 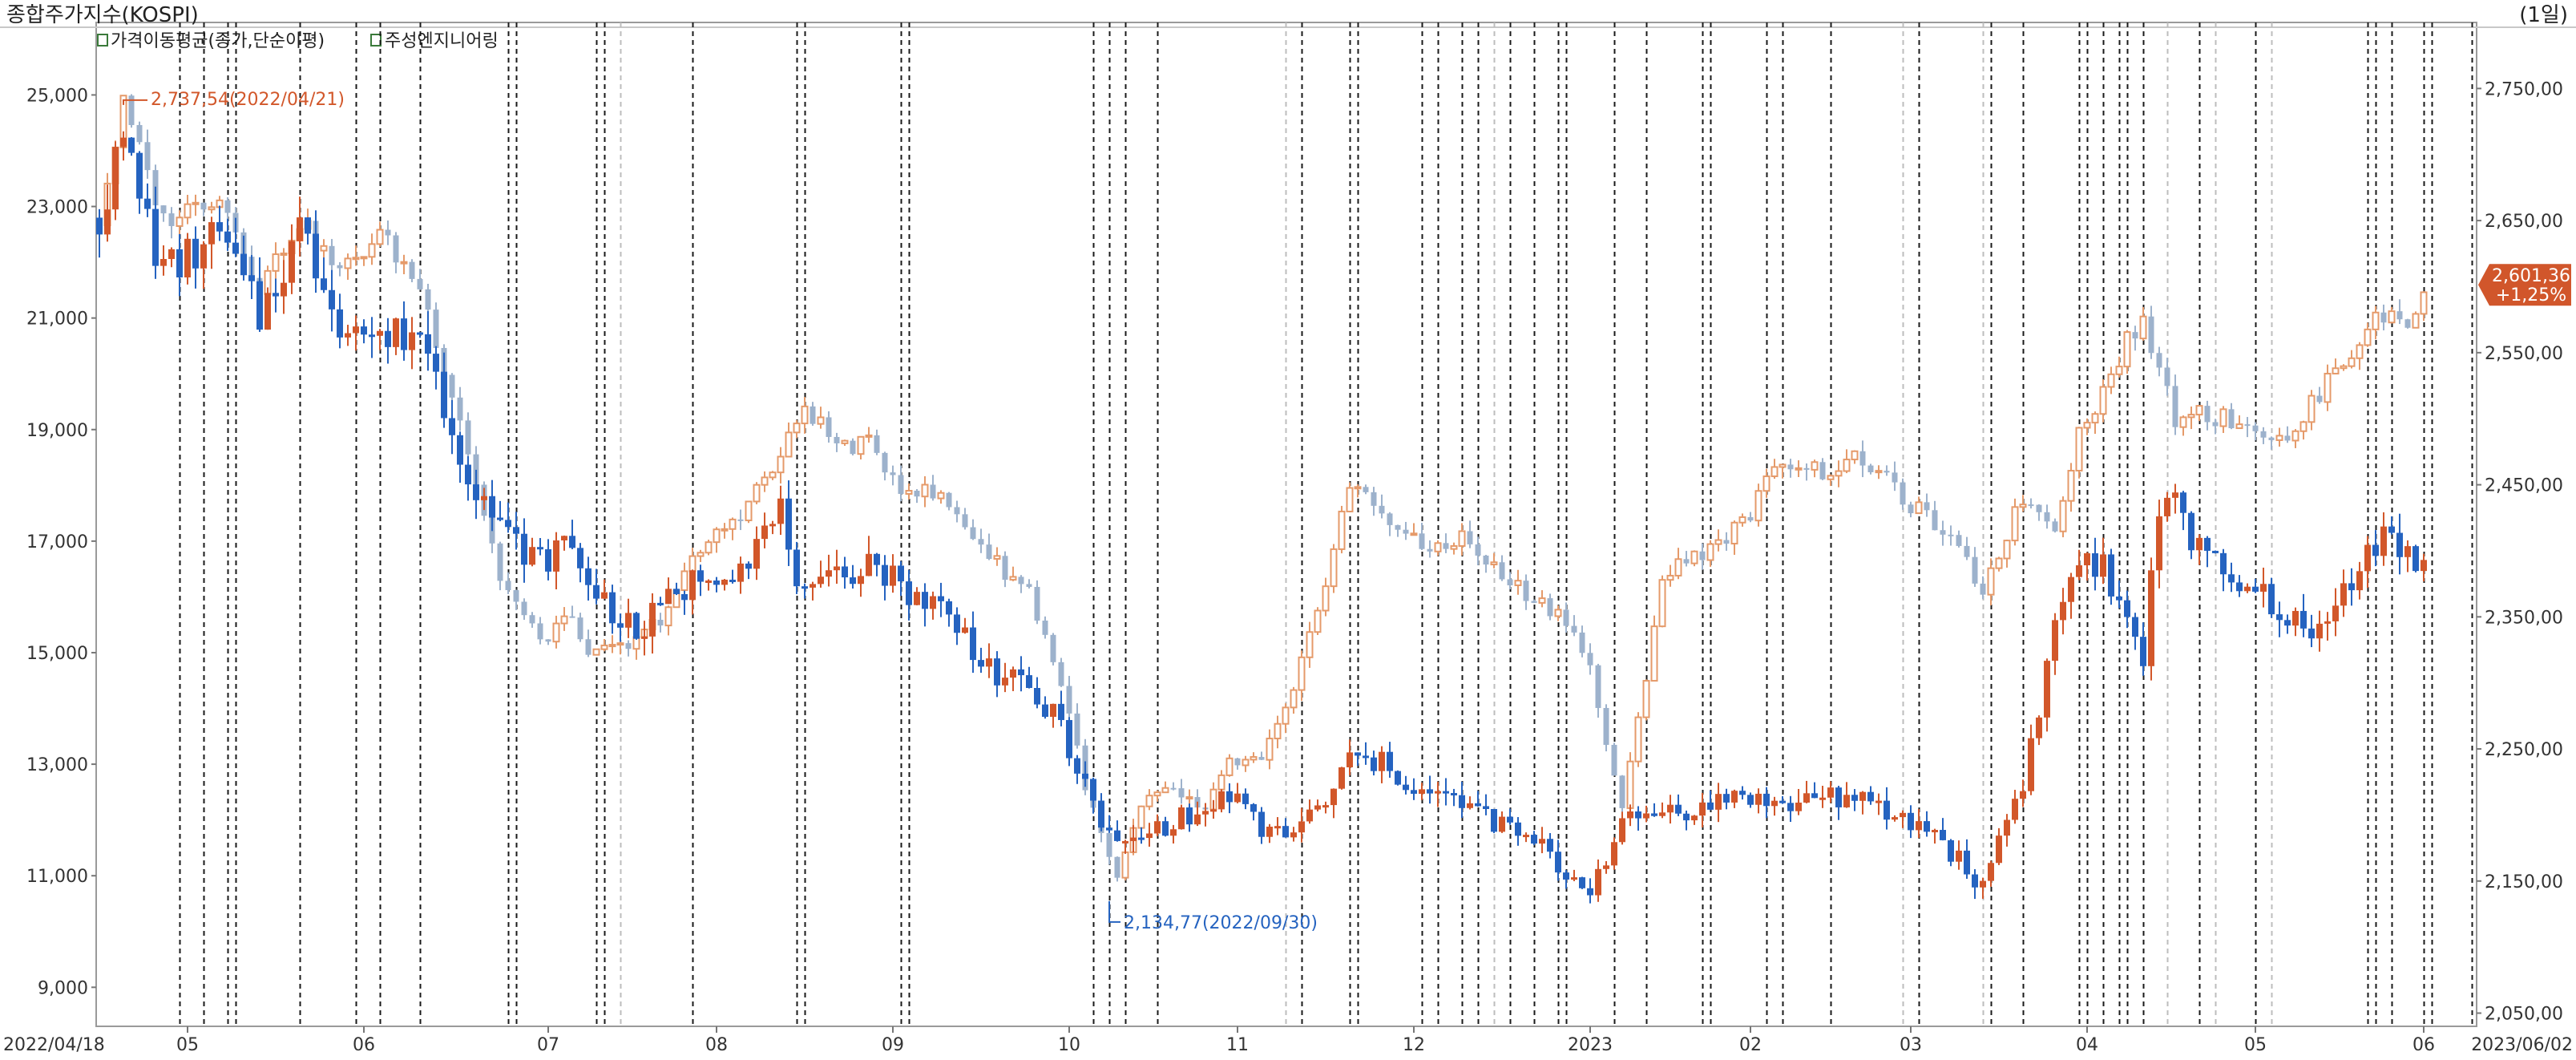 What do you see at coordinates (57, 654) in the screenshot?
I see `left-axis-tick-label: 15,000` at bounding box center [57, 654].